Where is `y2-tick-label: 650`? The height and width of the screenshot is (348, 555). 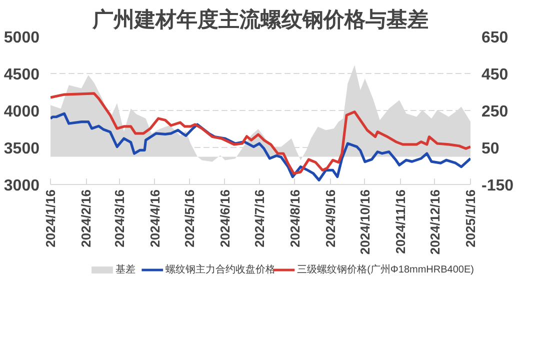
y2-tick-label: 650 is located at coordinates (495, 38).